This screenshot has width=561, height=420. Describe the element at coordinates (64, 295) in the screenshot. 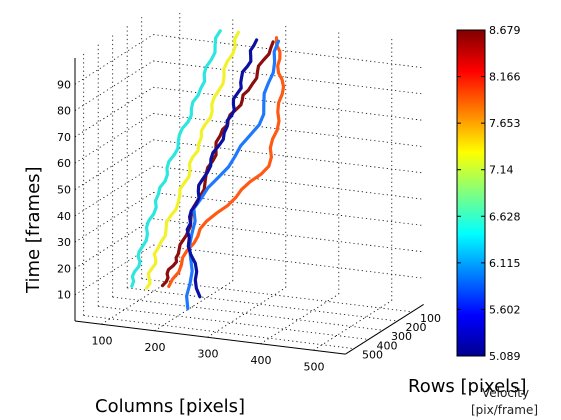

I see `z-tick-label: 10` at that location.